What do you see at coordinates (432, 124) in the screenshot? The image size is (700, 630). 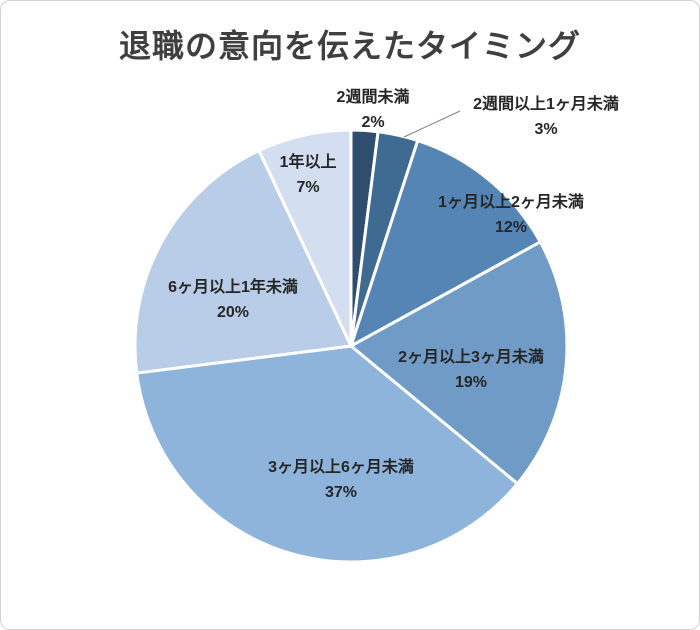 I see `leader-line` at bounding box center [432, 124].